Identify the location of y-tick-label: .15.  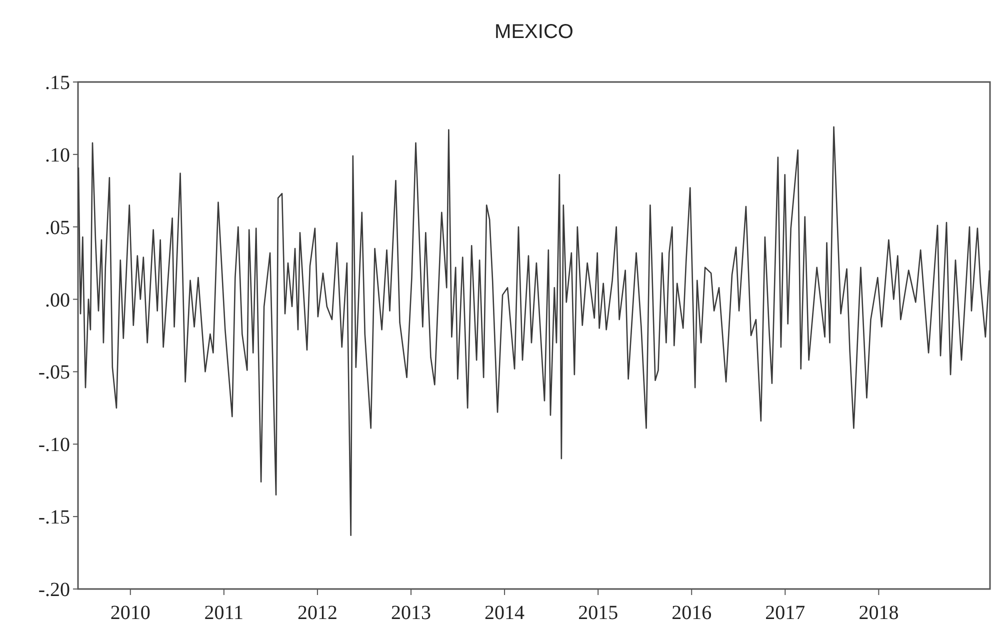
(57, 83).